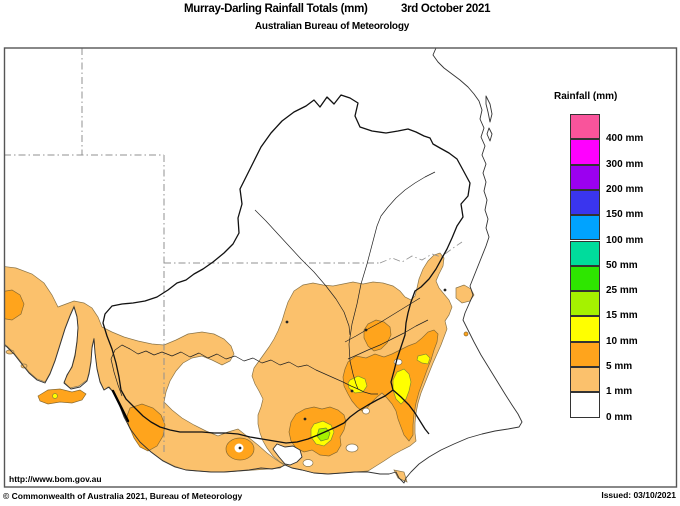  Describe the element at coordinates (388, 339) in the screenshot. I see `murrumbidgee-river` at that location.